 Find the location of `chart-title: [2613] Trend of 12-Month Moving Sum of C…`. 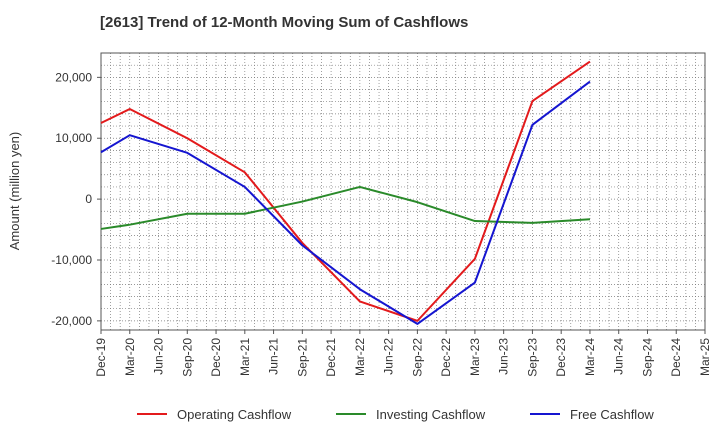

chart-title: [2613] Trend of 12-Month Moving Sum of C… is located at coordinates (284, 22).